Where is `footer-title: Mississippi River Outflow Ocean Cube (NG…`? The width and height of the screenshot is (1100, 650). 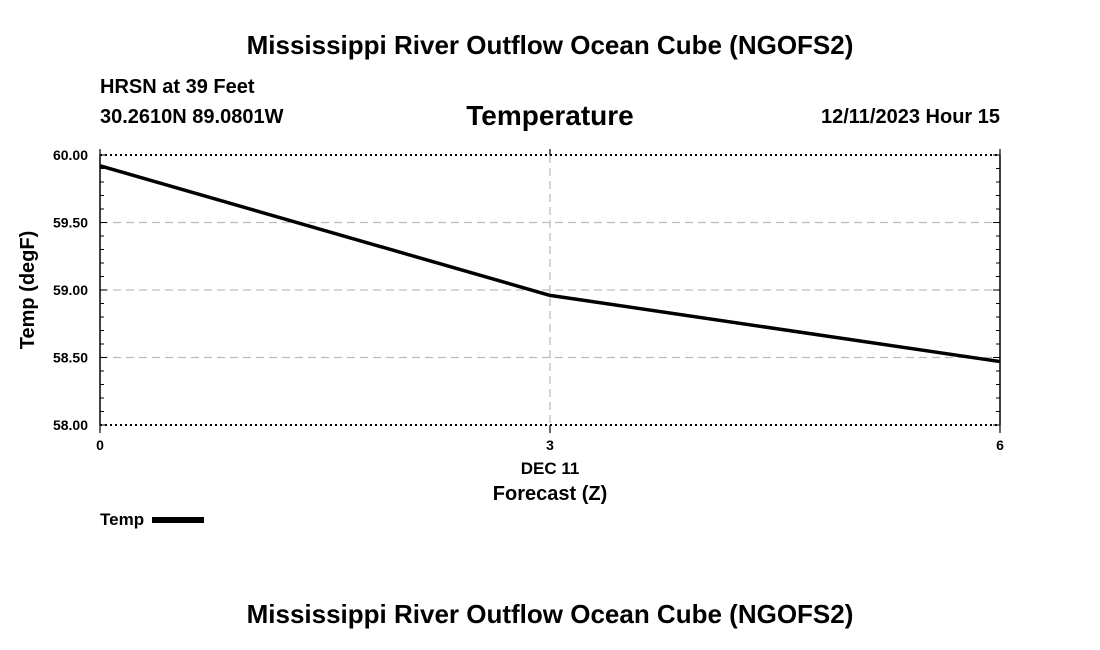 footer-title: Mississippi River Outflow Ocean Cube (NG… is located at coordinates (550, 614).